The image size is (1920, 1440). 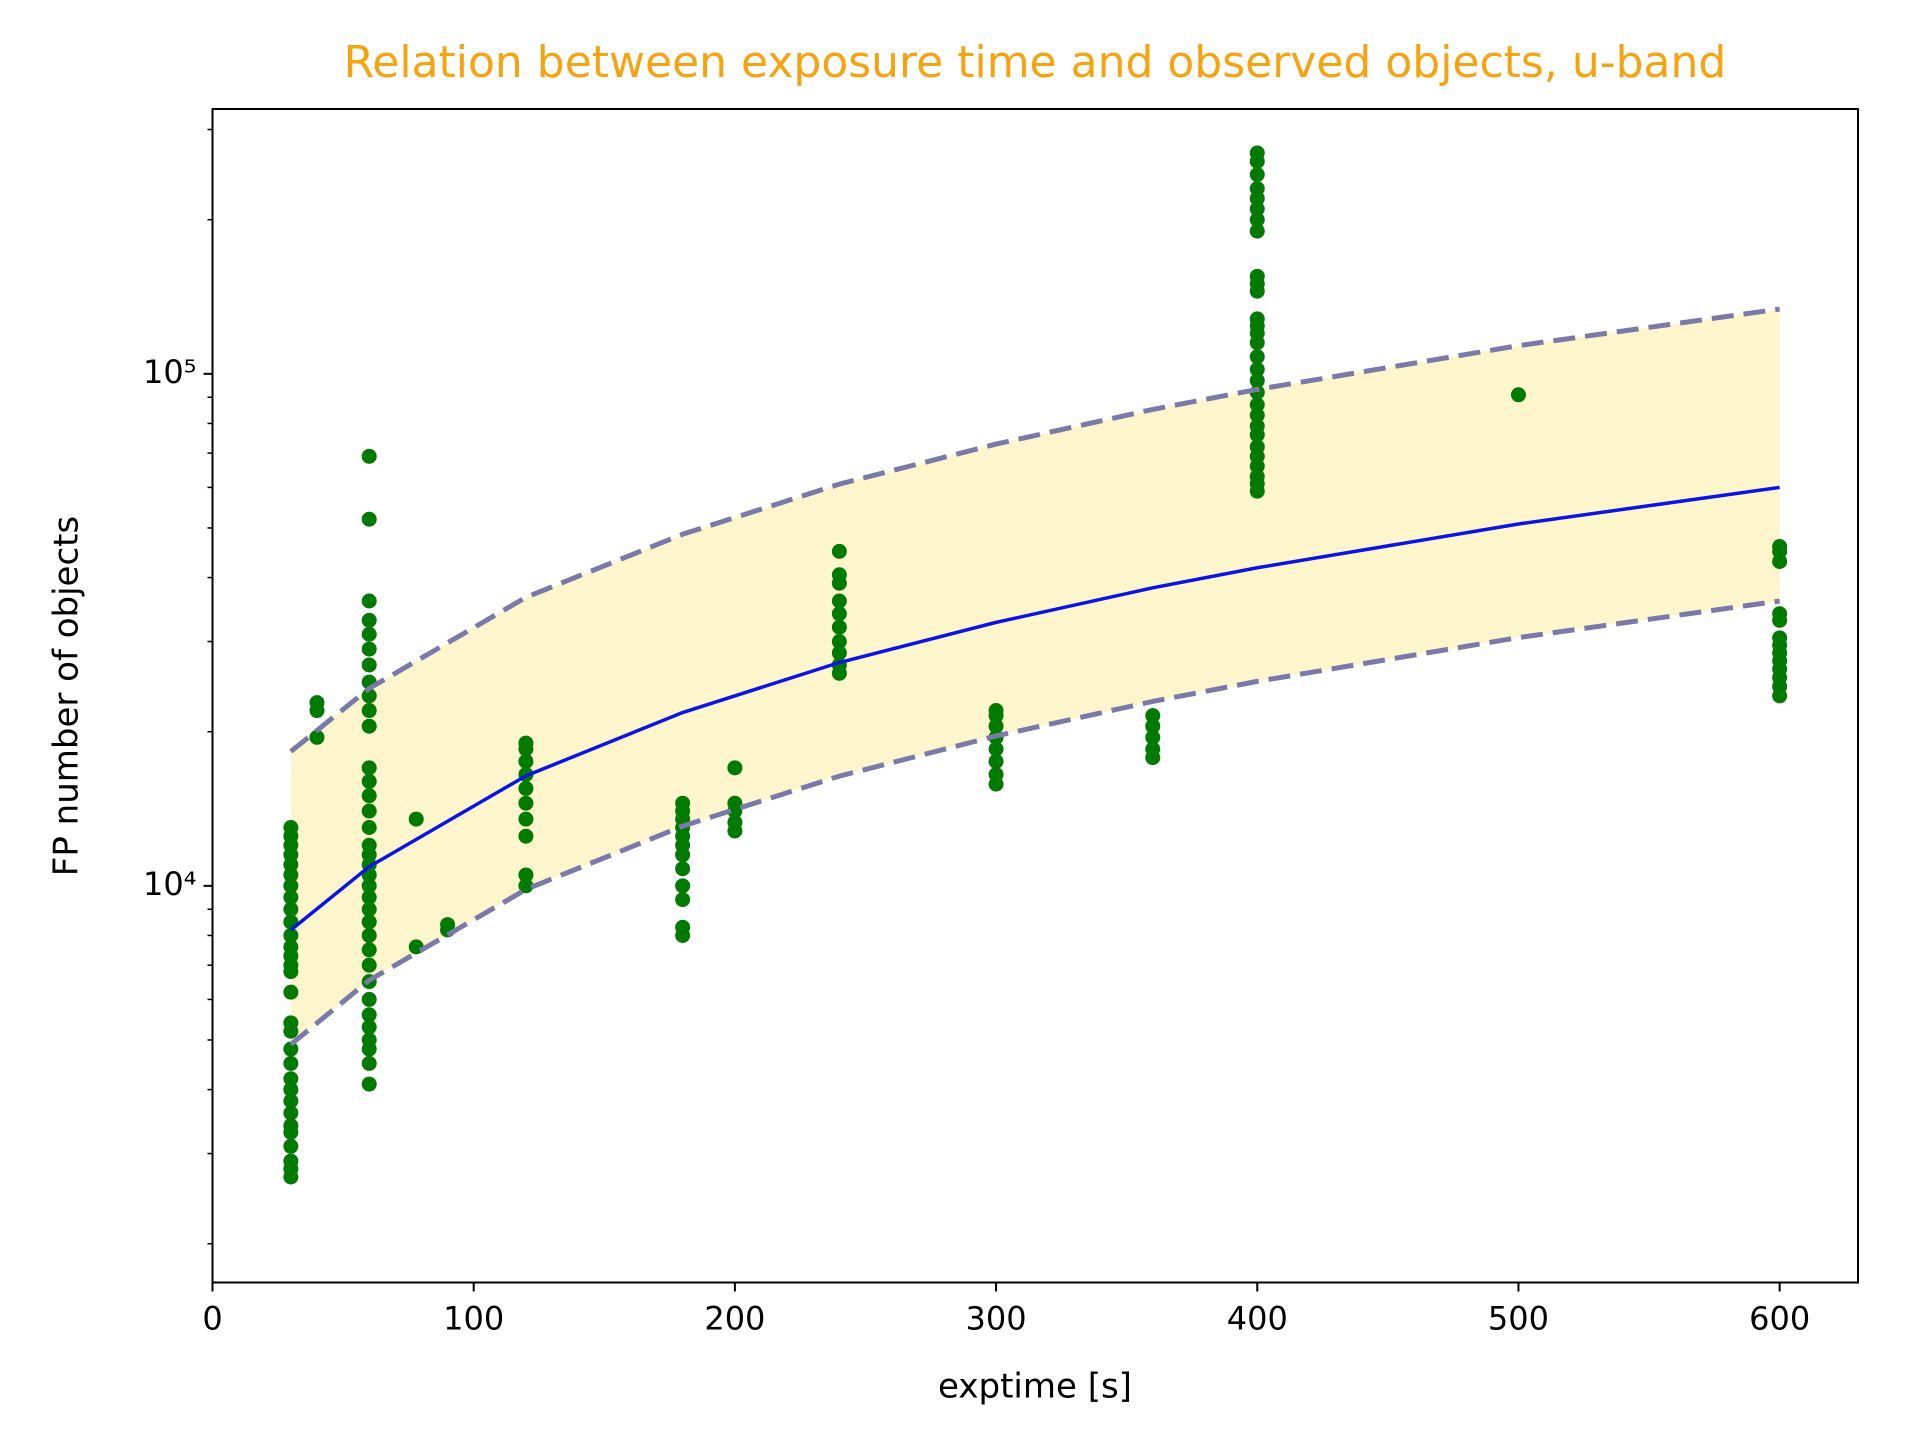 I want to click on y-tick-label: 10⁵, so click(x=170, y=372).